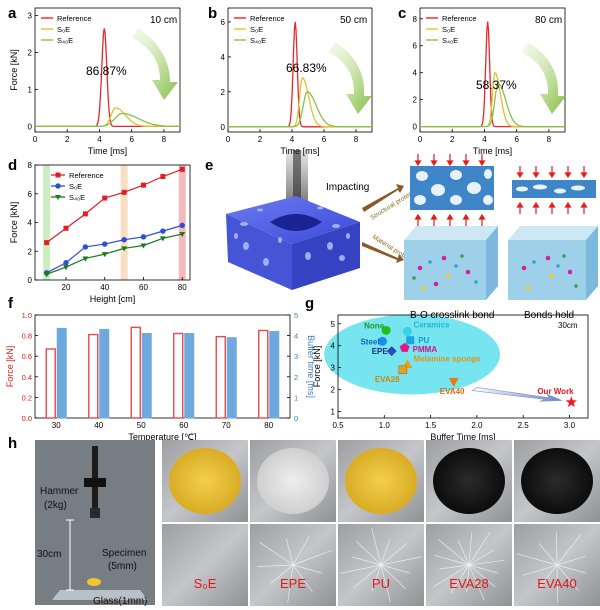 Image resolution: width=600 pixels, height=610 pixels. What do you see at coordinates (557, 481) in the screenshot?
I see `sample-disc-EVA40` at bounding box center [557, 481].